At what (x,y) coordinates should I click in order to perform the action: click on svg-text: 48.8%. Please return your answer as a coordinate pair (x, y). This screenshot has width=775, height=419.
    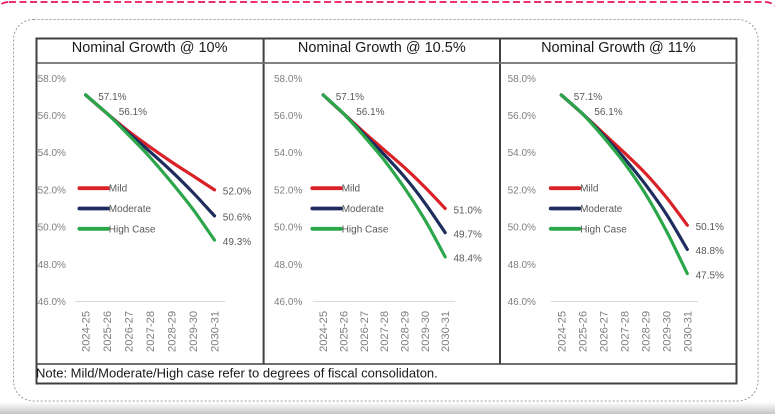
    Looking at the image, I should click on (710, 251).